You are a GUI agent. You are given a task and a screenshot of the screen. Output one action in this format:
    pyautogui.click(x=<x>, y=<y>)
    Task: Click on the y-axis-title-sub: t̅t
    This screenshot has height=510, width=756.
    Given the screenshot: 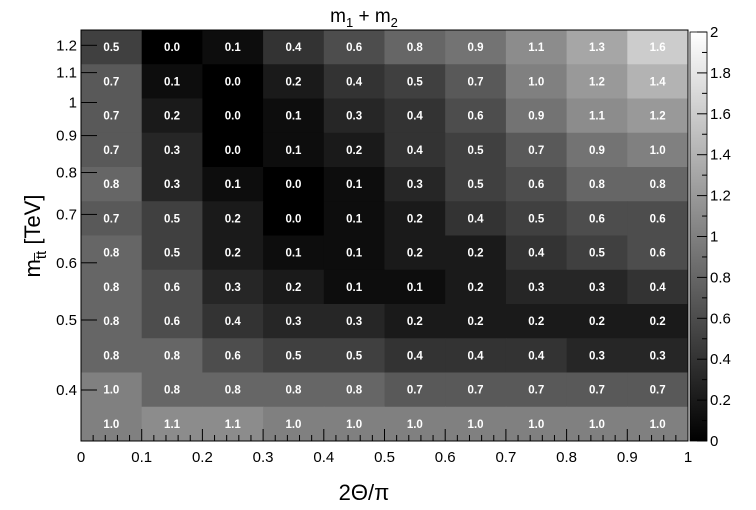 What is the action you would take?
    pyautogui.click(x=41, y=256)
    